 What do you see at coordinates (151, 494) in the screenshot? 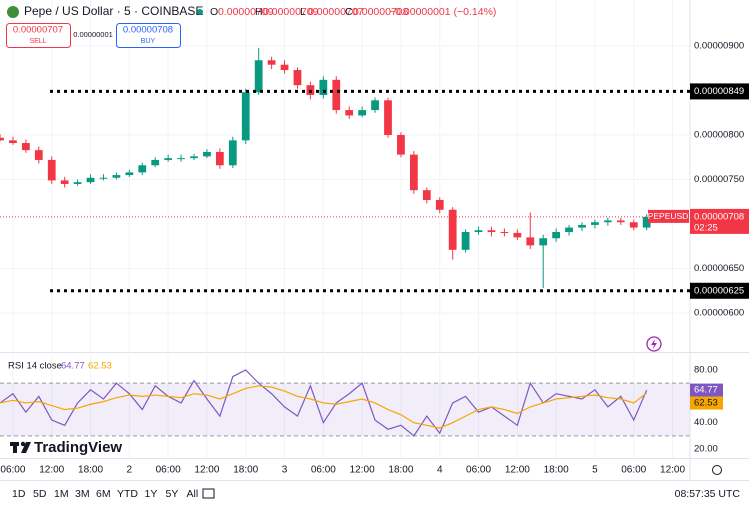
I see `range-button: 1Y` at bounding box center [151, 494].